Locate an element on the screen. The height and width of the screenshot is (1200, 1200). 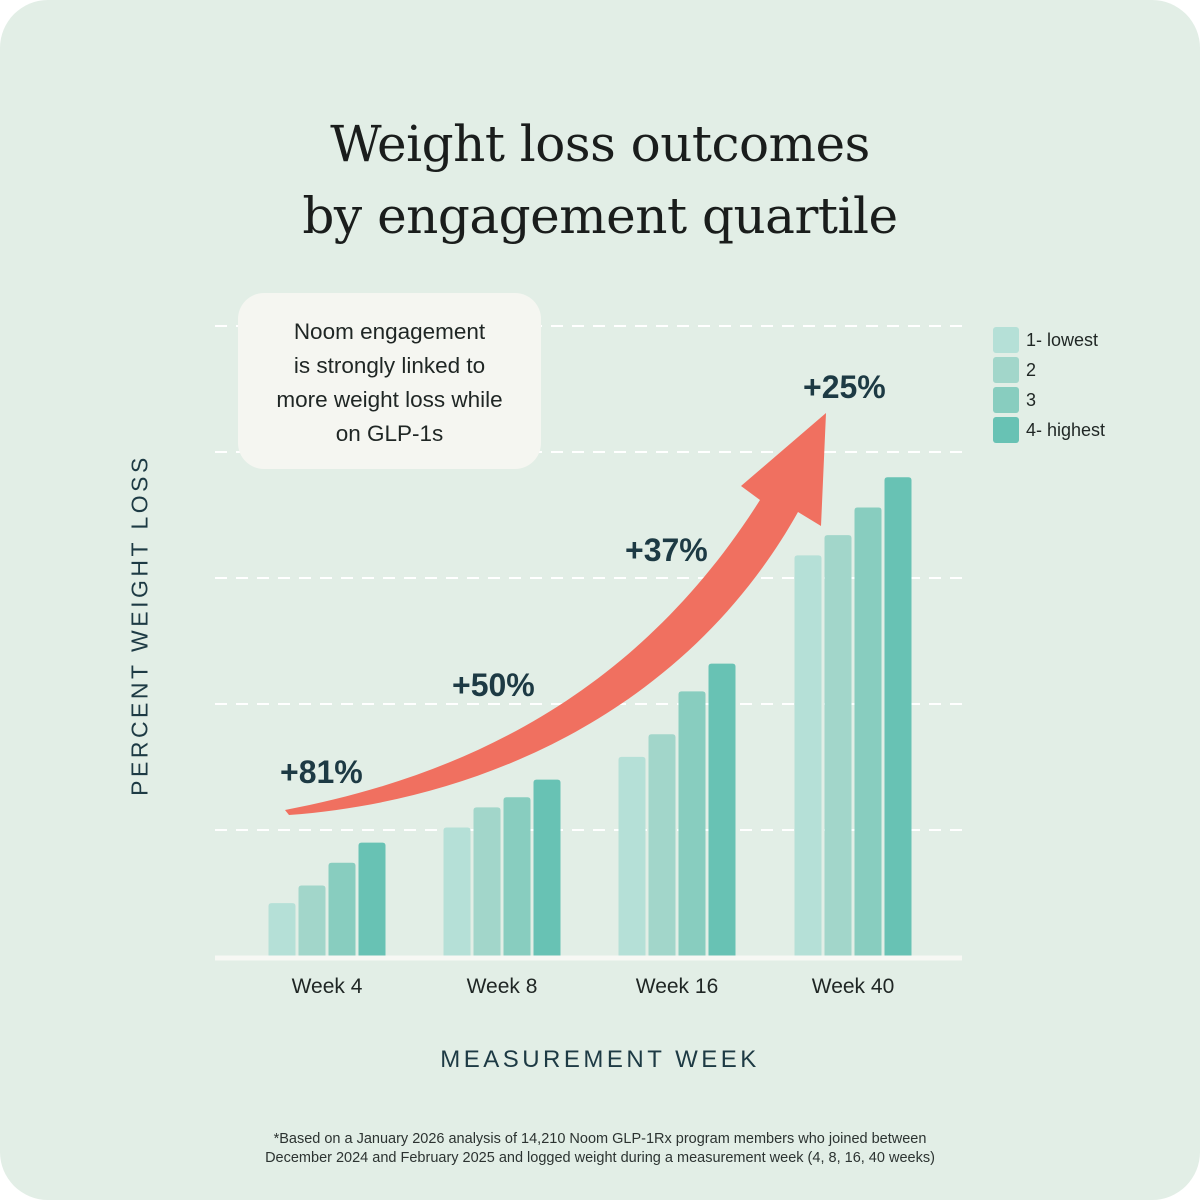
legend-item: 4- highest is located at coordinates (1063, 430).